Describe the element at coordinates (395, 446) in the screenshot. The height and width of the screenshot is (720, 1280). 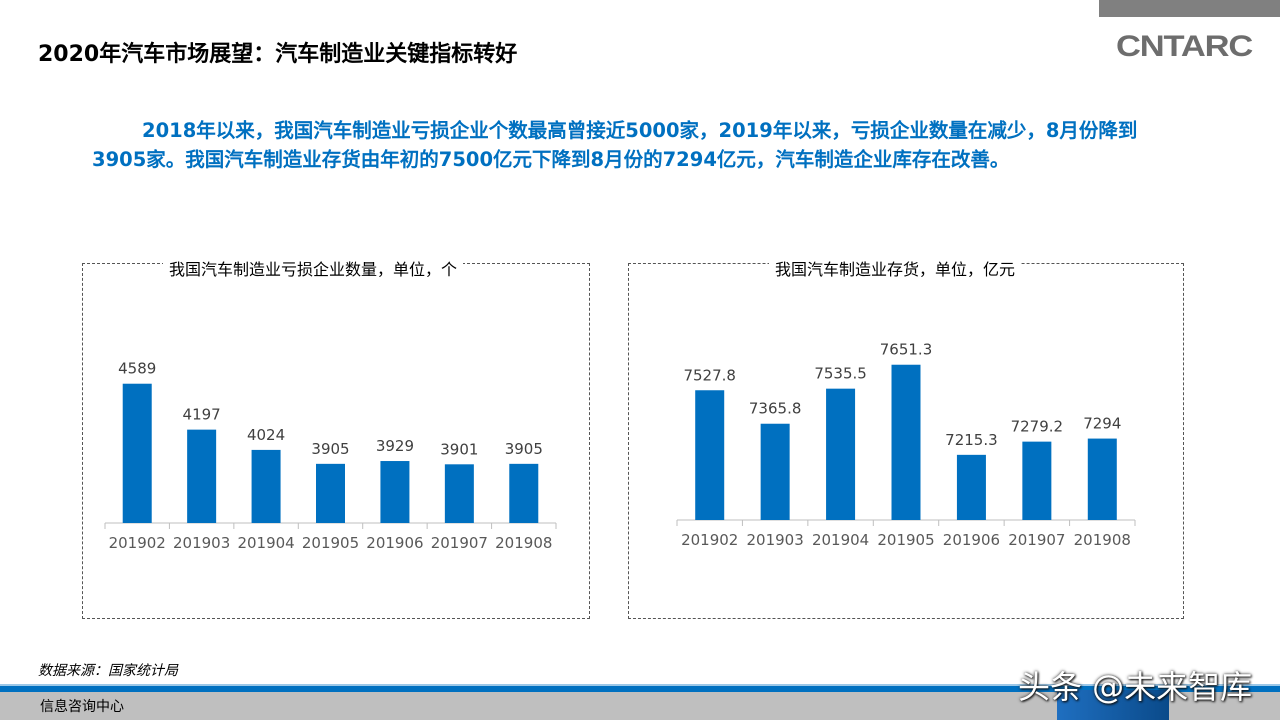
I see `data-label: 3929` at that location.